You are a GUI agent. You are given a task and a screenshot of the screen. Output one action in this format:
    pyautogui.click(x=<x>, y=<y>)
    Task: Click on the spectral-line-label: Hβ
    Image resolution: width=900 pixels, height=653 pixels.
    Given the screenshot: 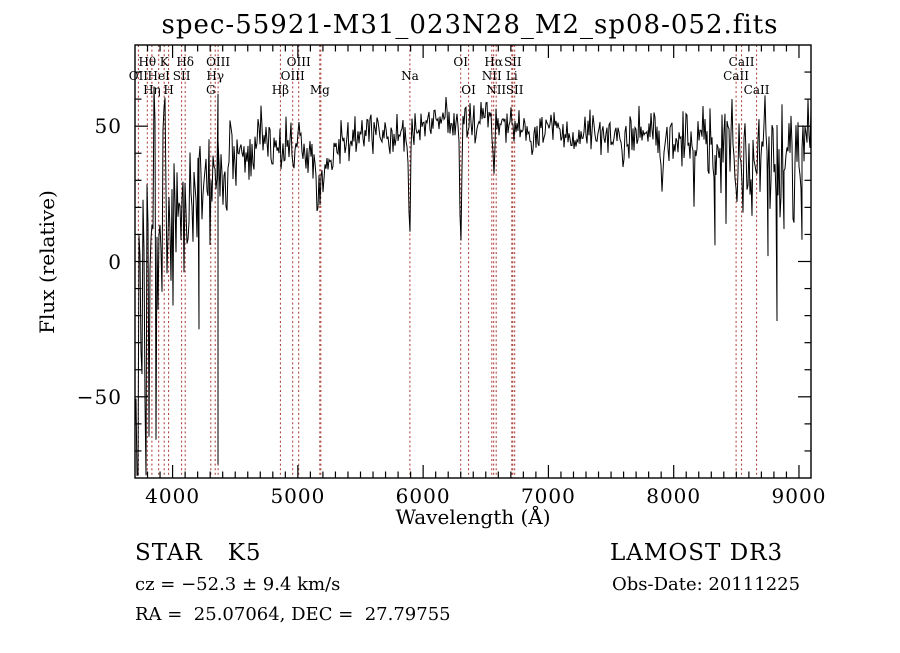 What is the action you would take?
    pyautogui.click(x=280, y=90)
    